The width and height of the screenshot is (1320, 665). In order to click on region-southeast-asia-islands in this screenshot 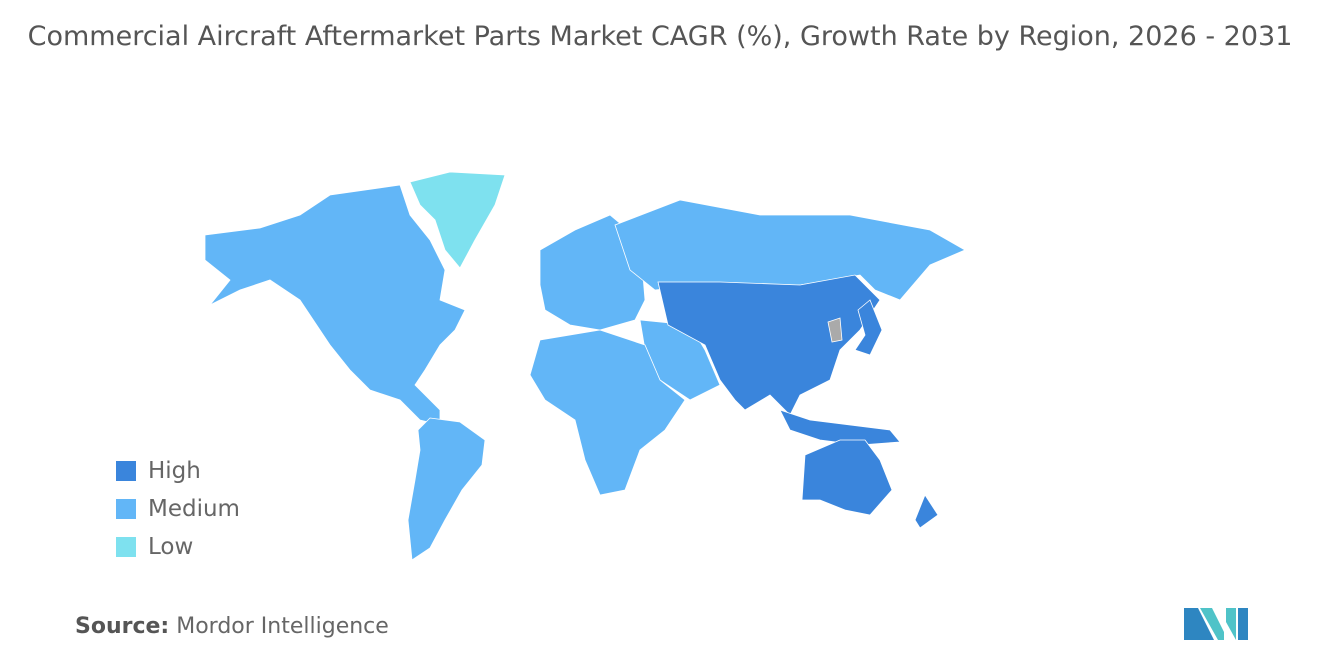, I will do `click(840, 427)`.